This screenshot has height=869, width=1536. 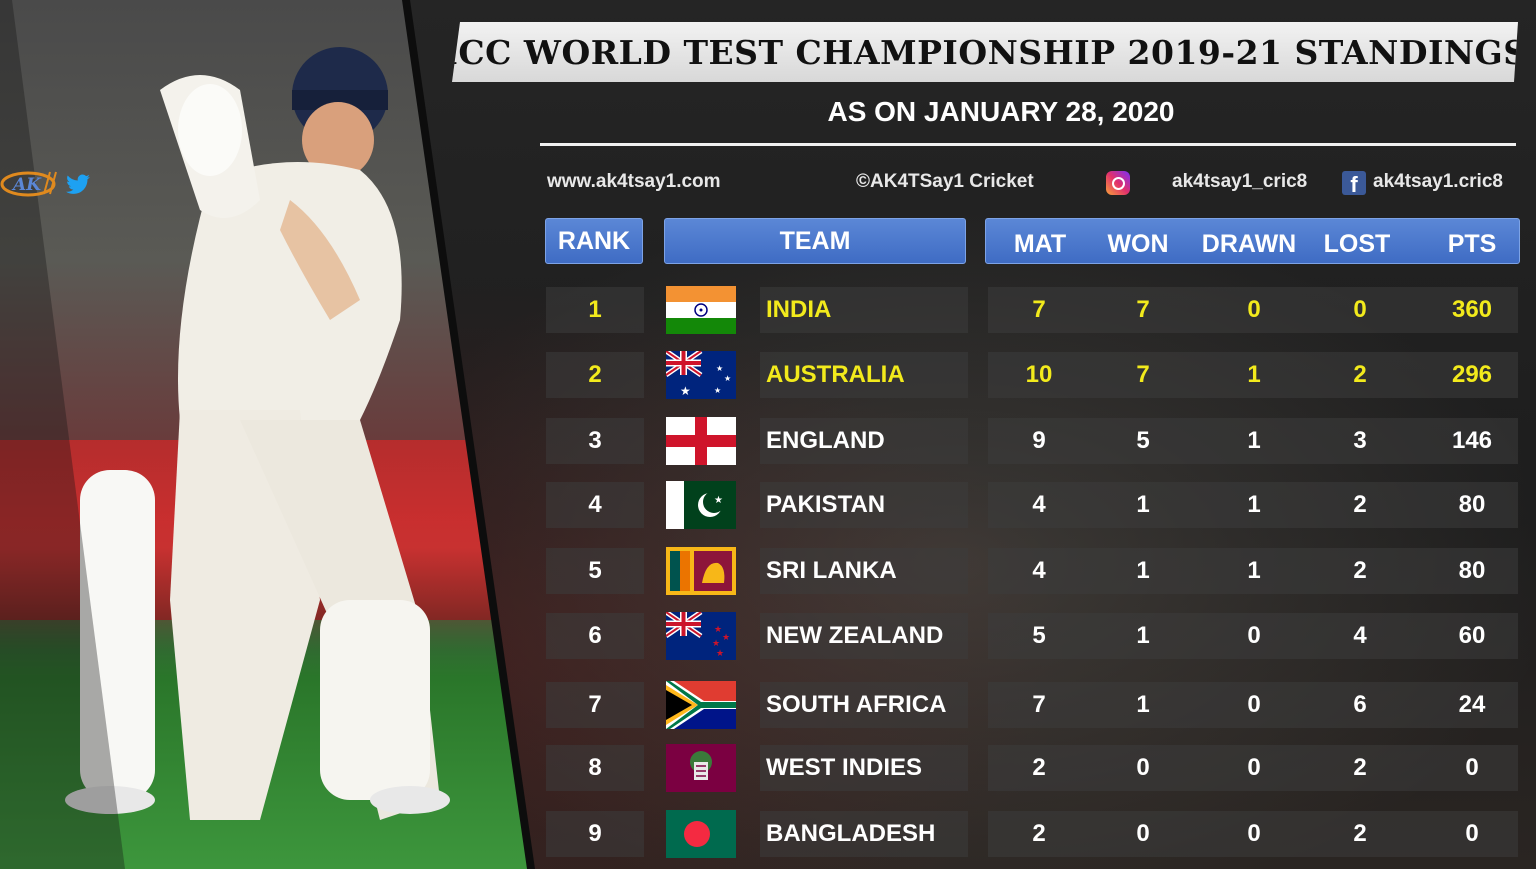 What do you see at coordinates (1360, 635) in the screenshot?
I see `lost-value: 4` at bounding box center [1360, 635].